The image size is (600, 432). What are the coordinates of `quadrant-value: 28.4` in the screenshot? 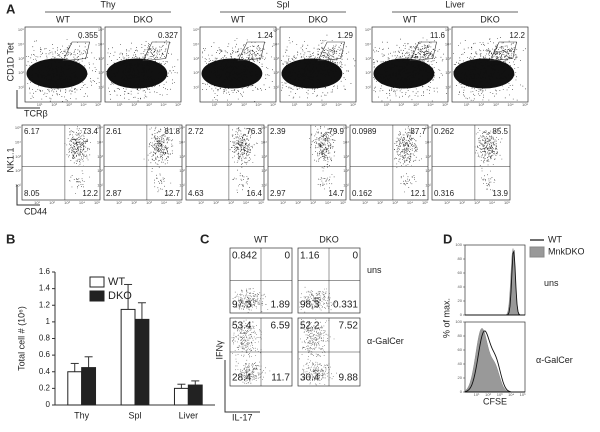 It's located at (242, 378).